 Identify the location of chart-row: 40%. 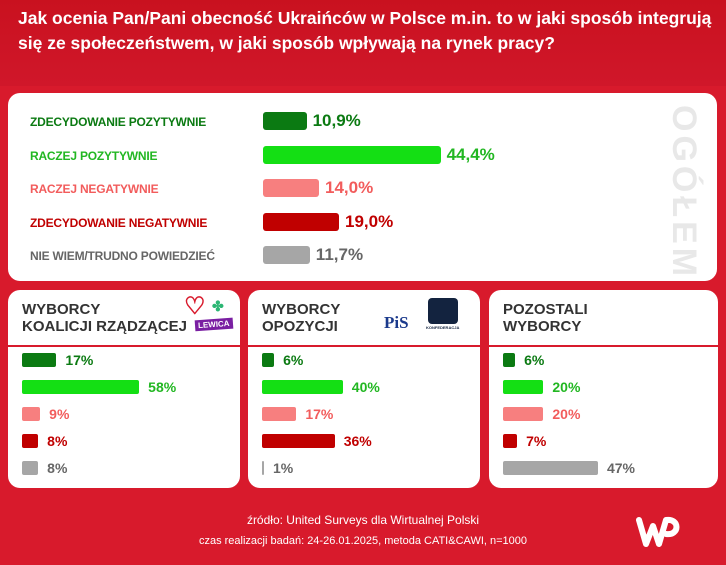
(364, 387).